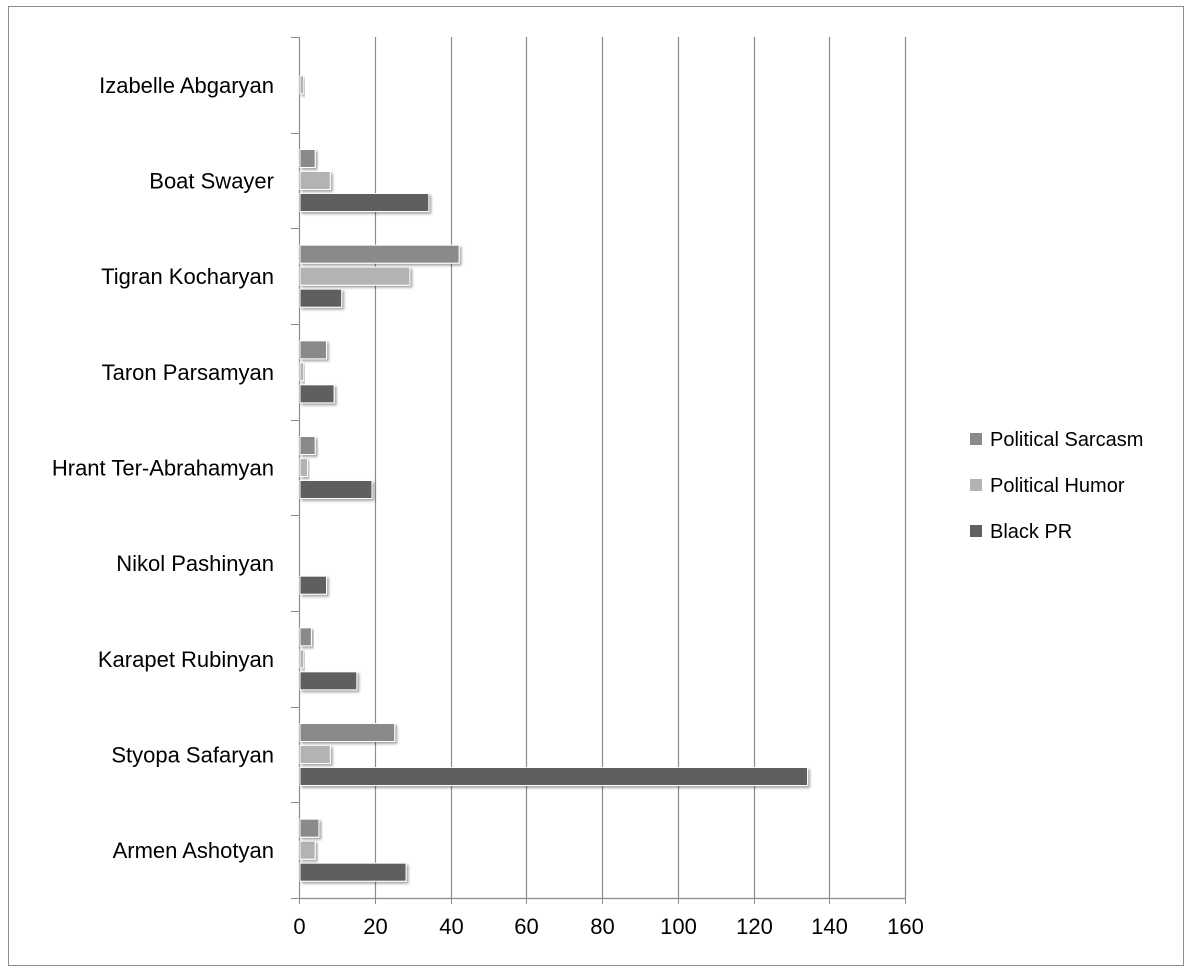  What do you see at coordinates (186, 85) in the screenshot?
I see `category-label-izabelle-abgaryan: Izabelle Abgaryan` at bounding box center [186, 85].